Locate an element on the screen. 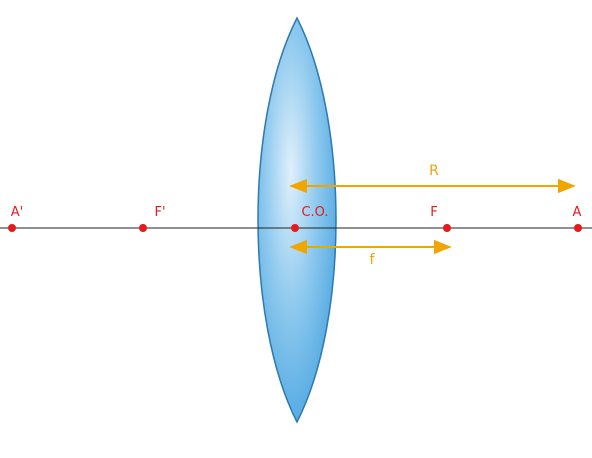  point-optical-center: C.O. is located at coordinates (310, 218).